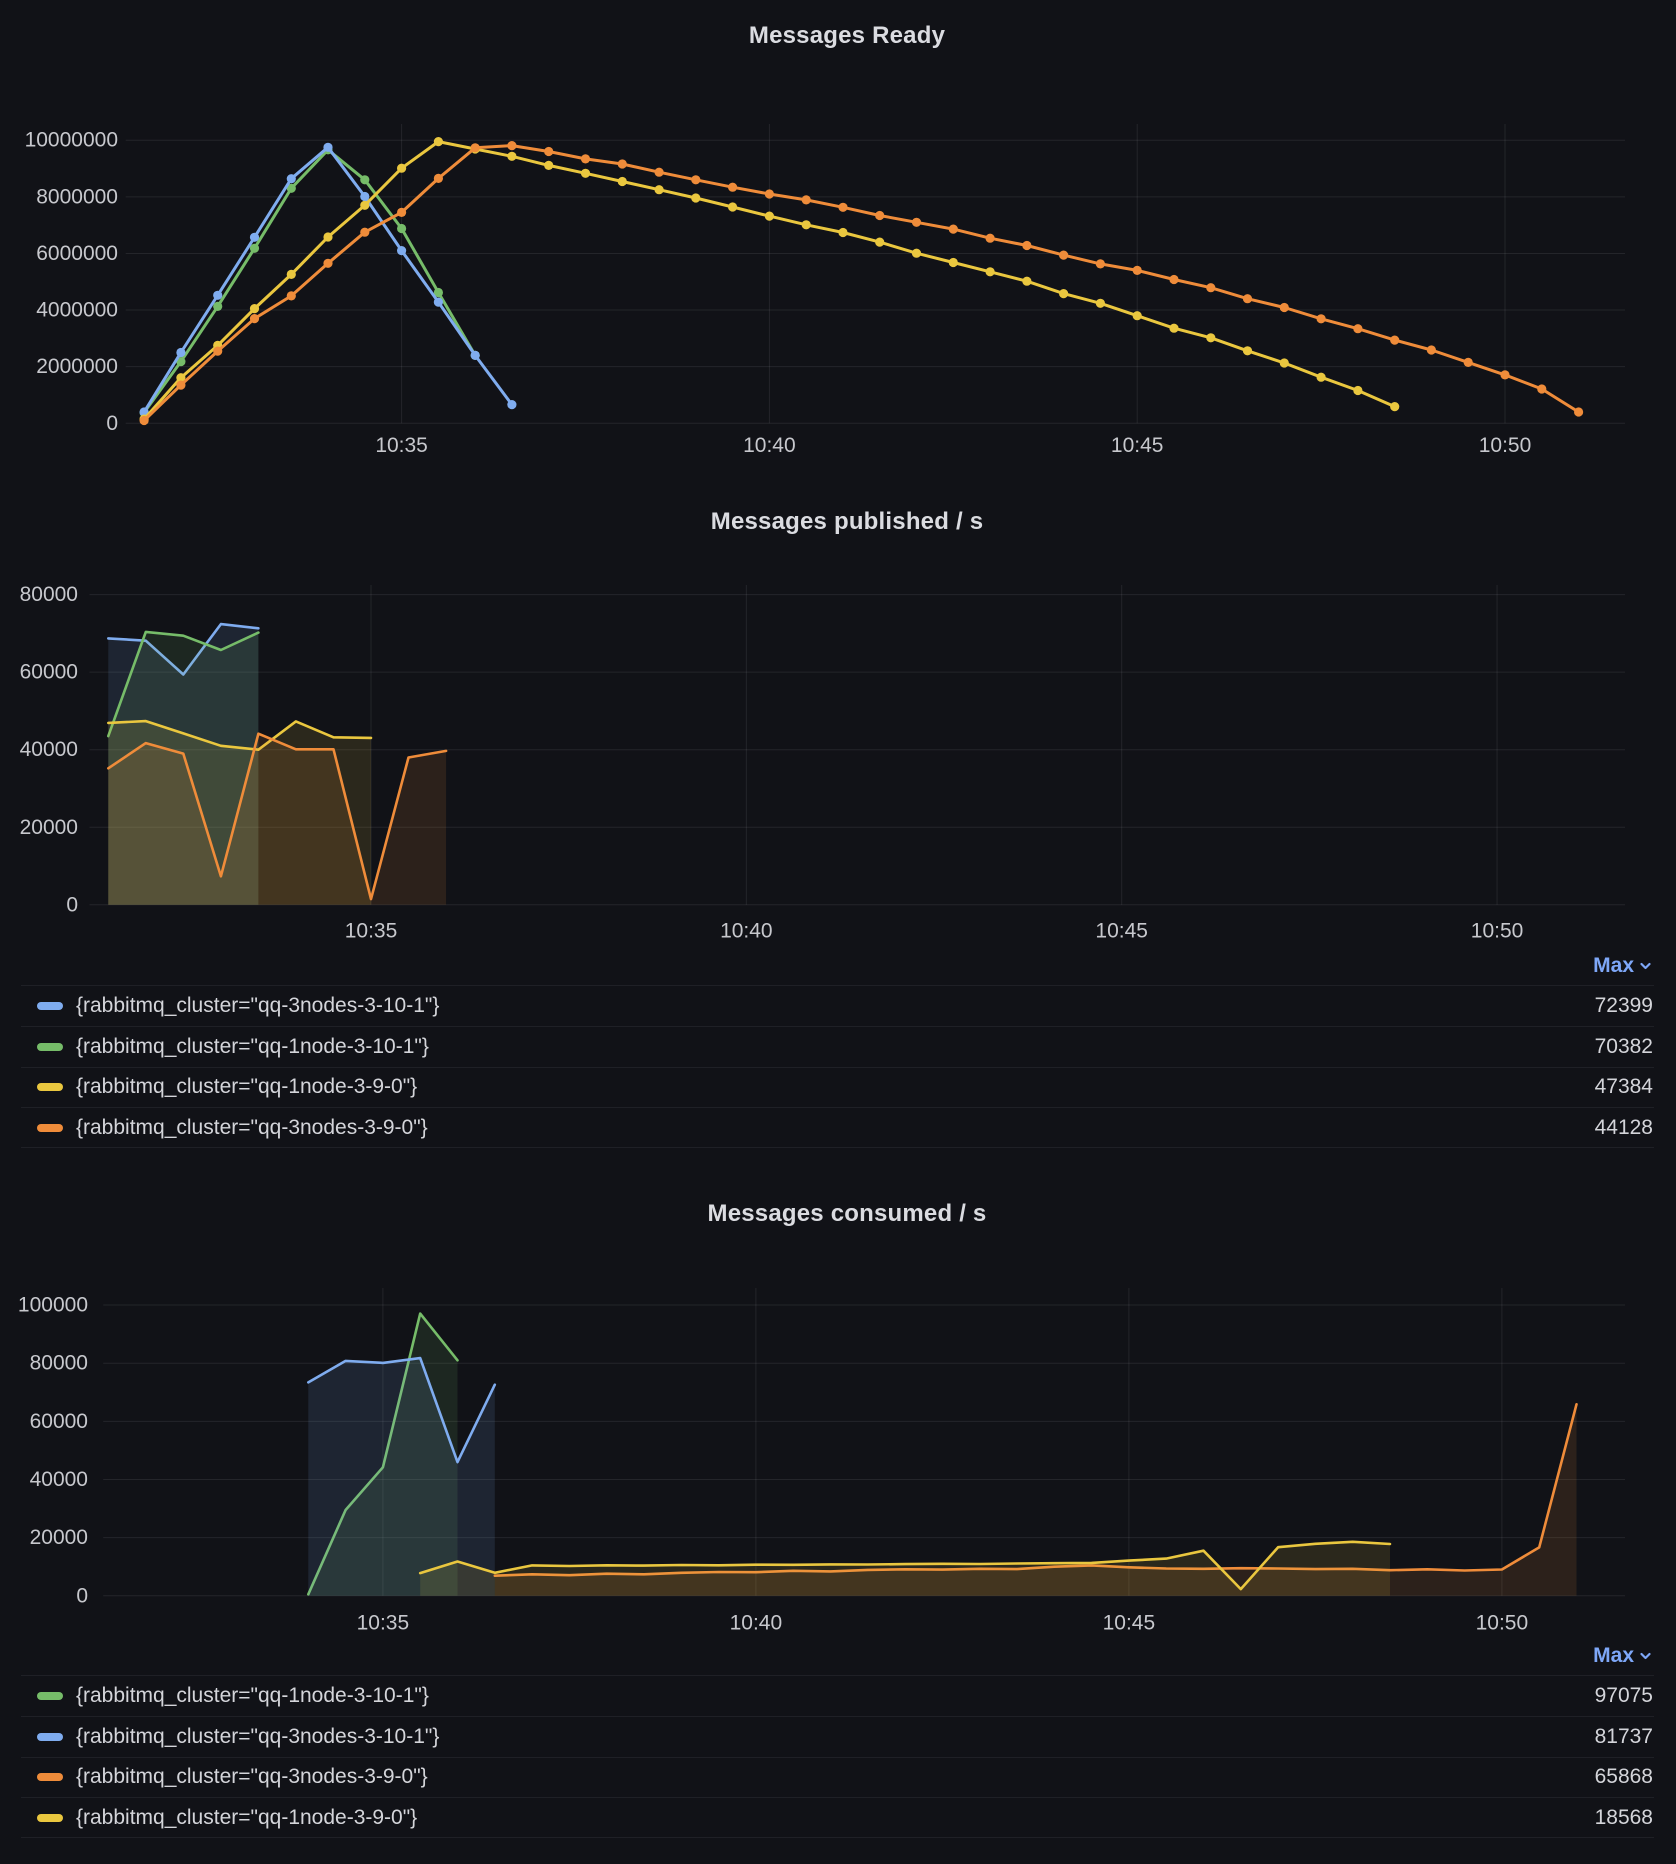 This screenshot has width=1676, height=1864. I want to click on plot-area, so click(875, 273).